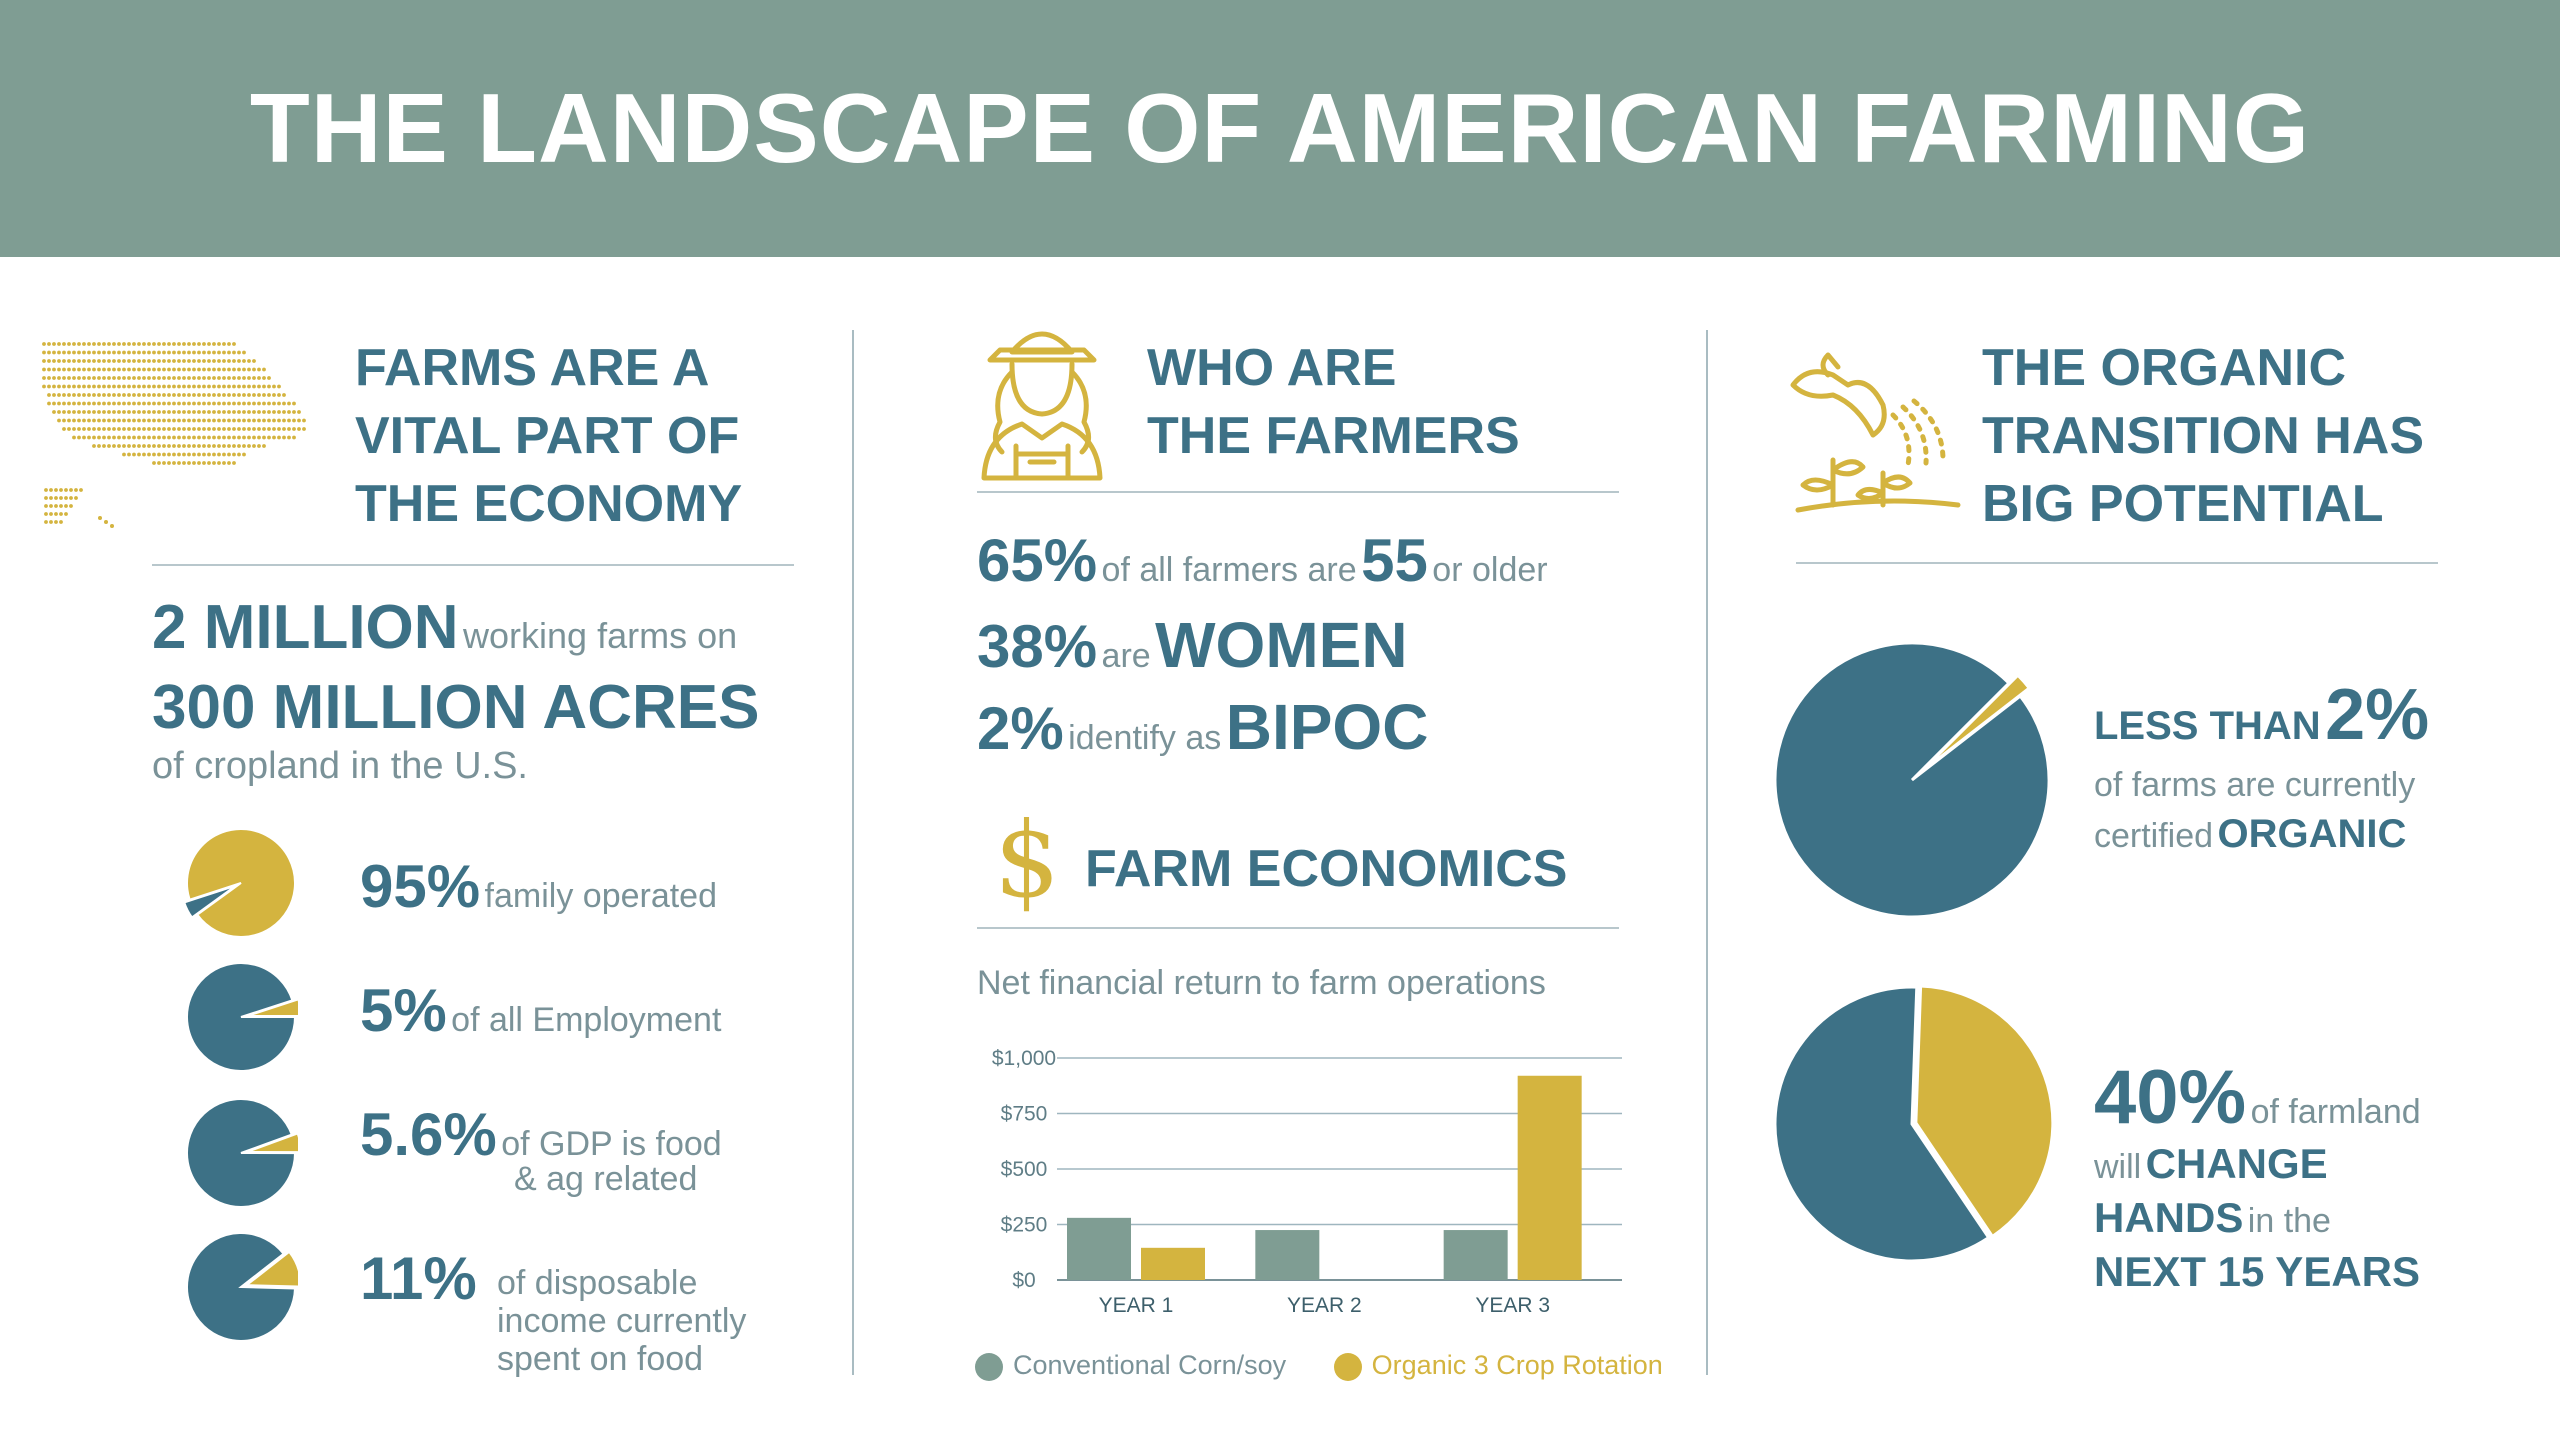 The width and height of the screenshot is (2560, 1440). I want to click on stat-emphasis: CHANGE, so click(2236, 1163).